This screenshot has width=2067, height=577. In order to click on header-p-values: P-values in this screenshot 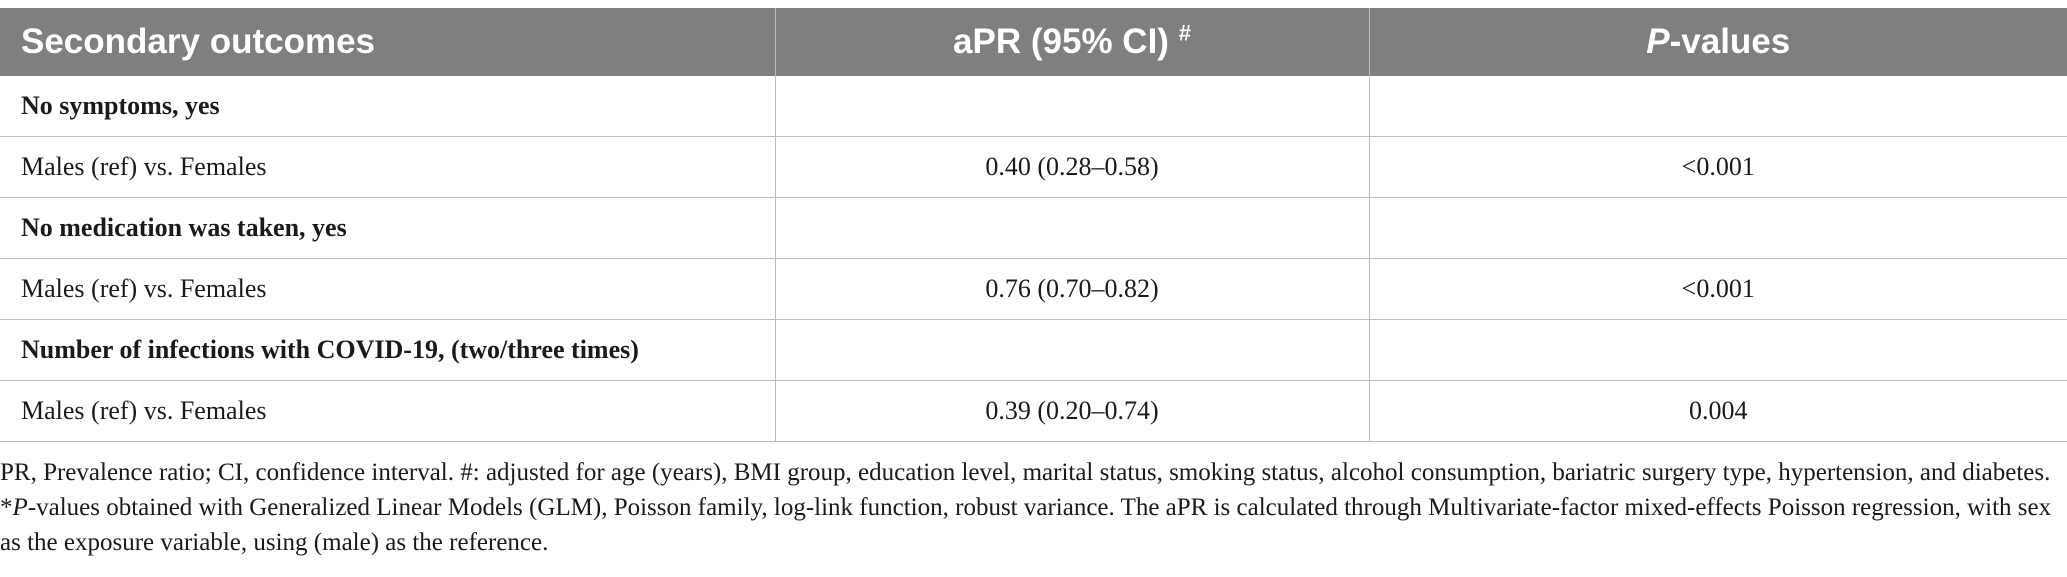, I will do `click(1718, 42)`.